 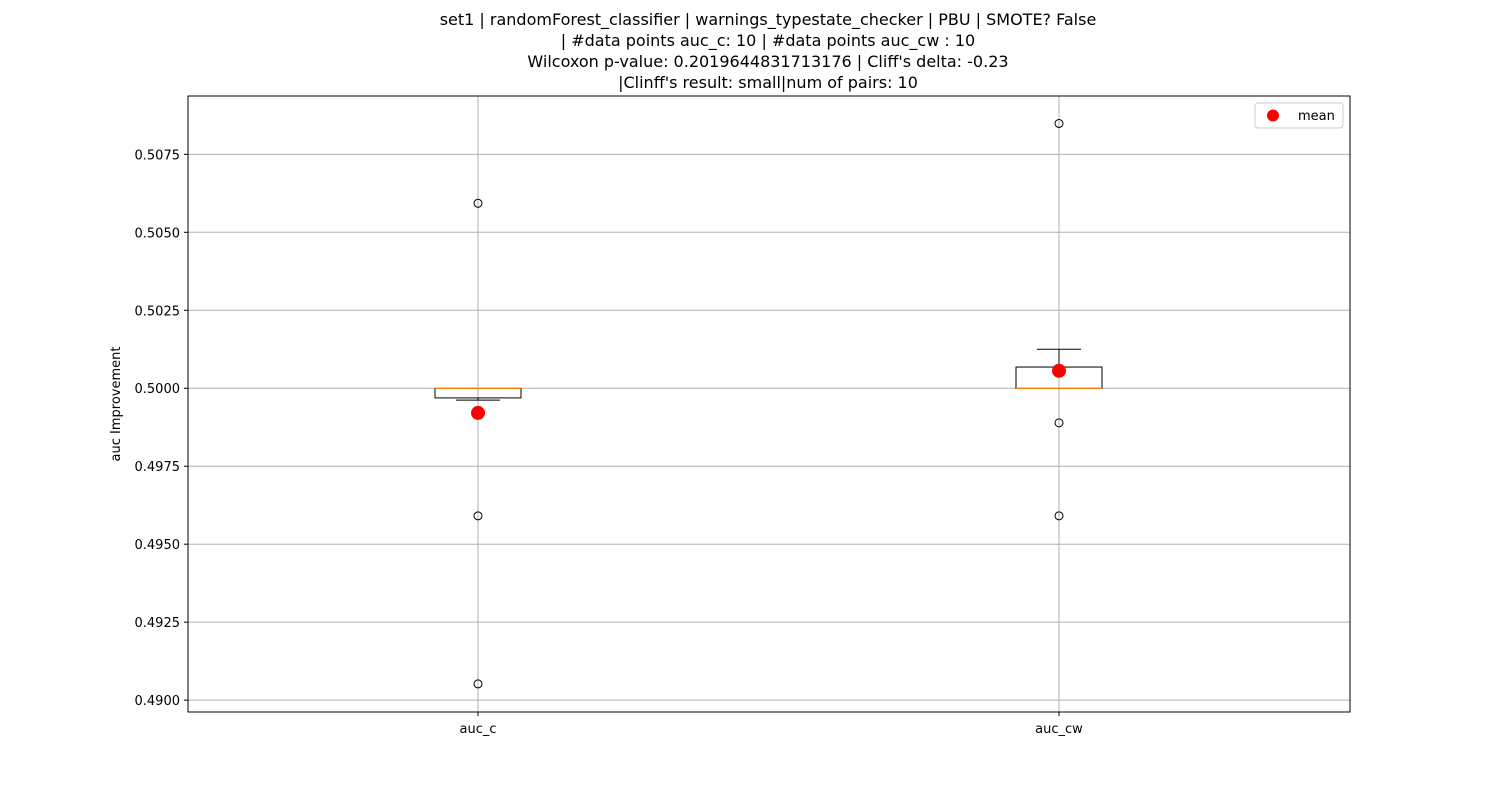 I want to click on y-tick-label: 0.5050, so click(x=158, y=233).